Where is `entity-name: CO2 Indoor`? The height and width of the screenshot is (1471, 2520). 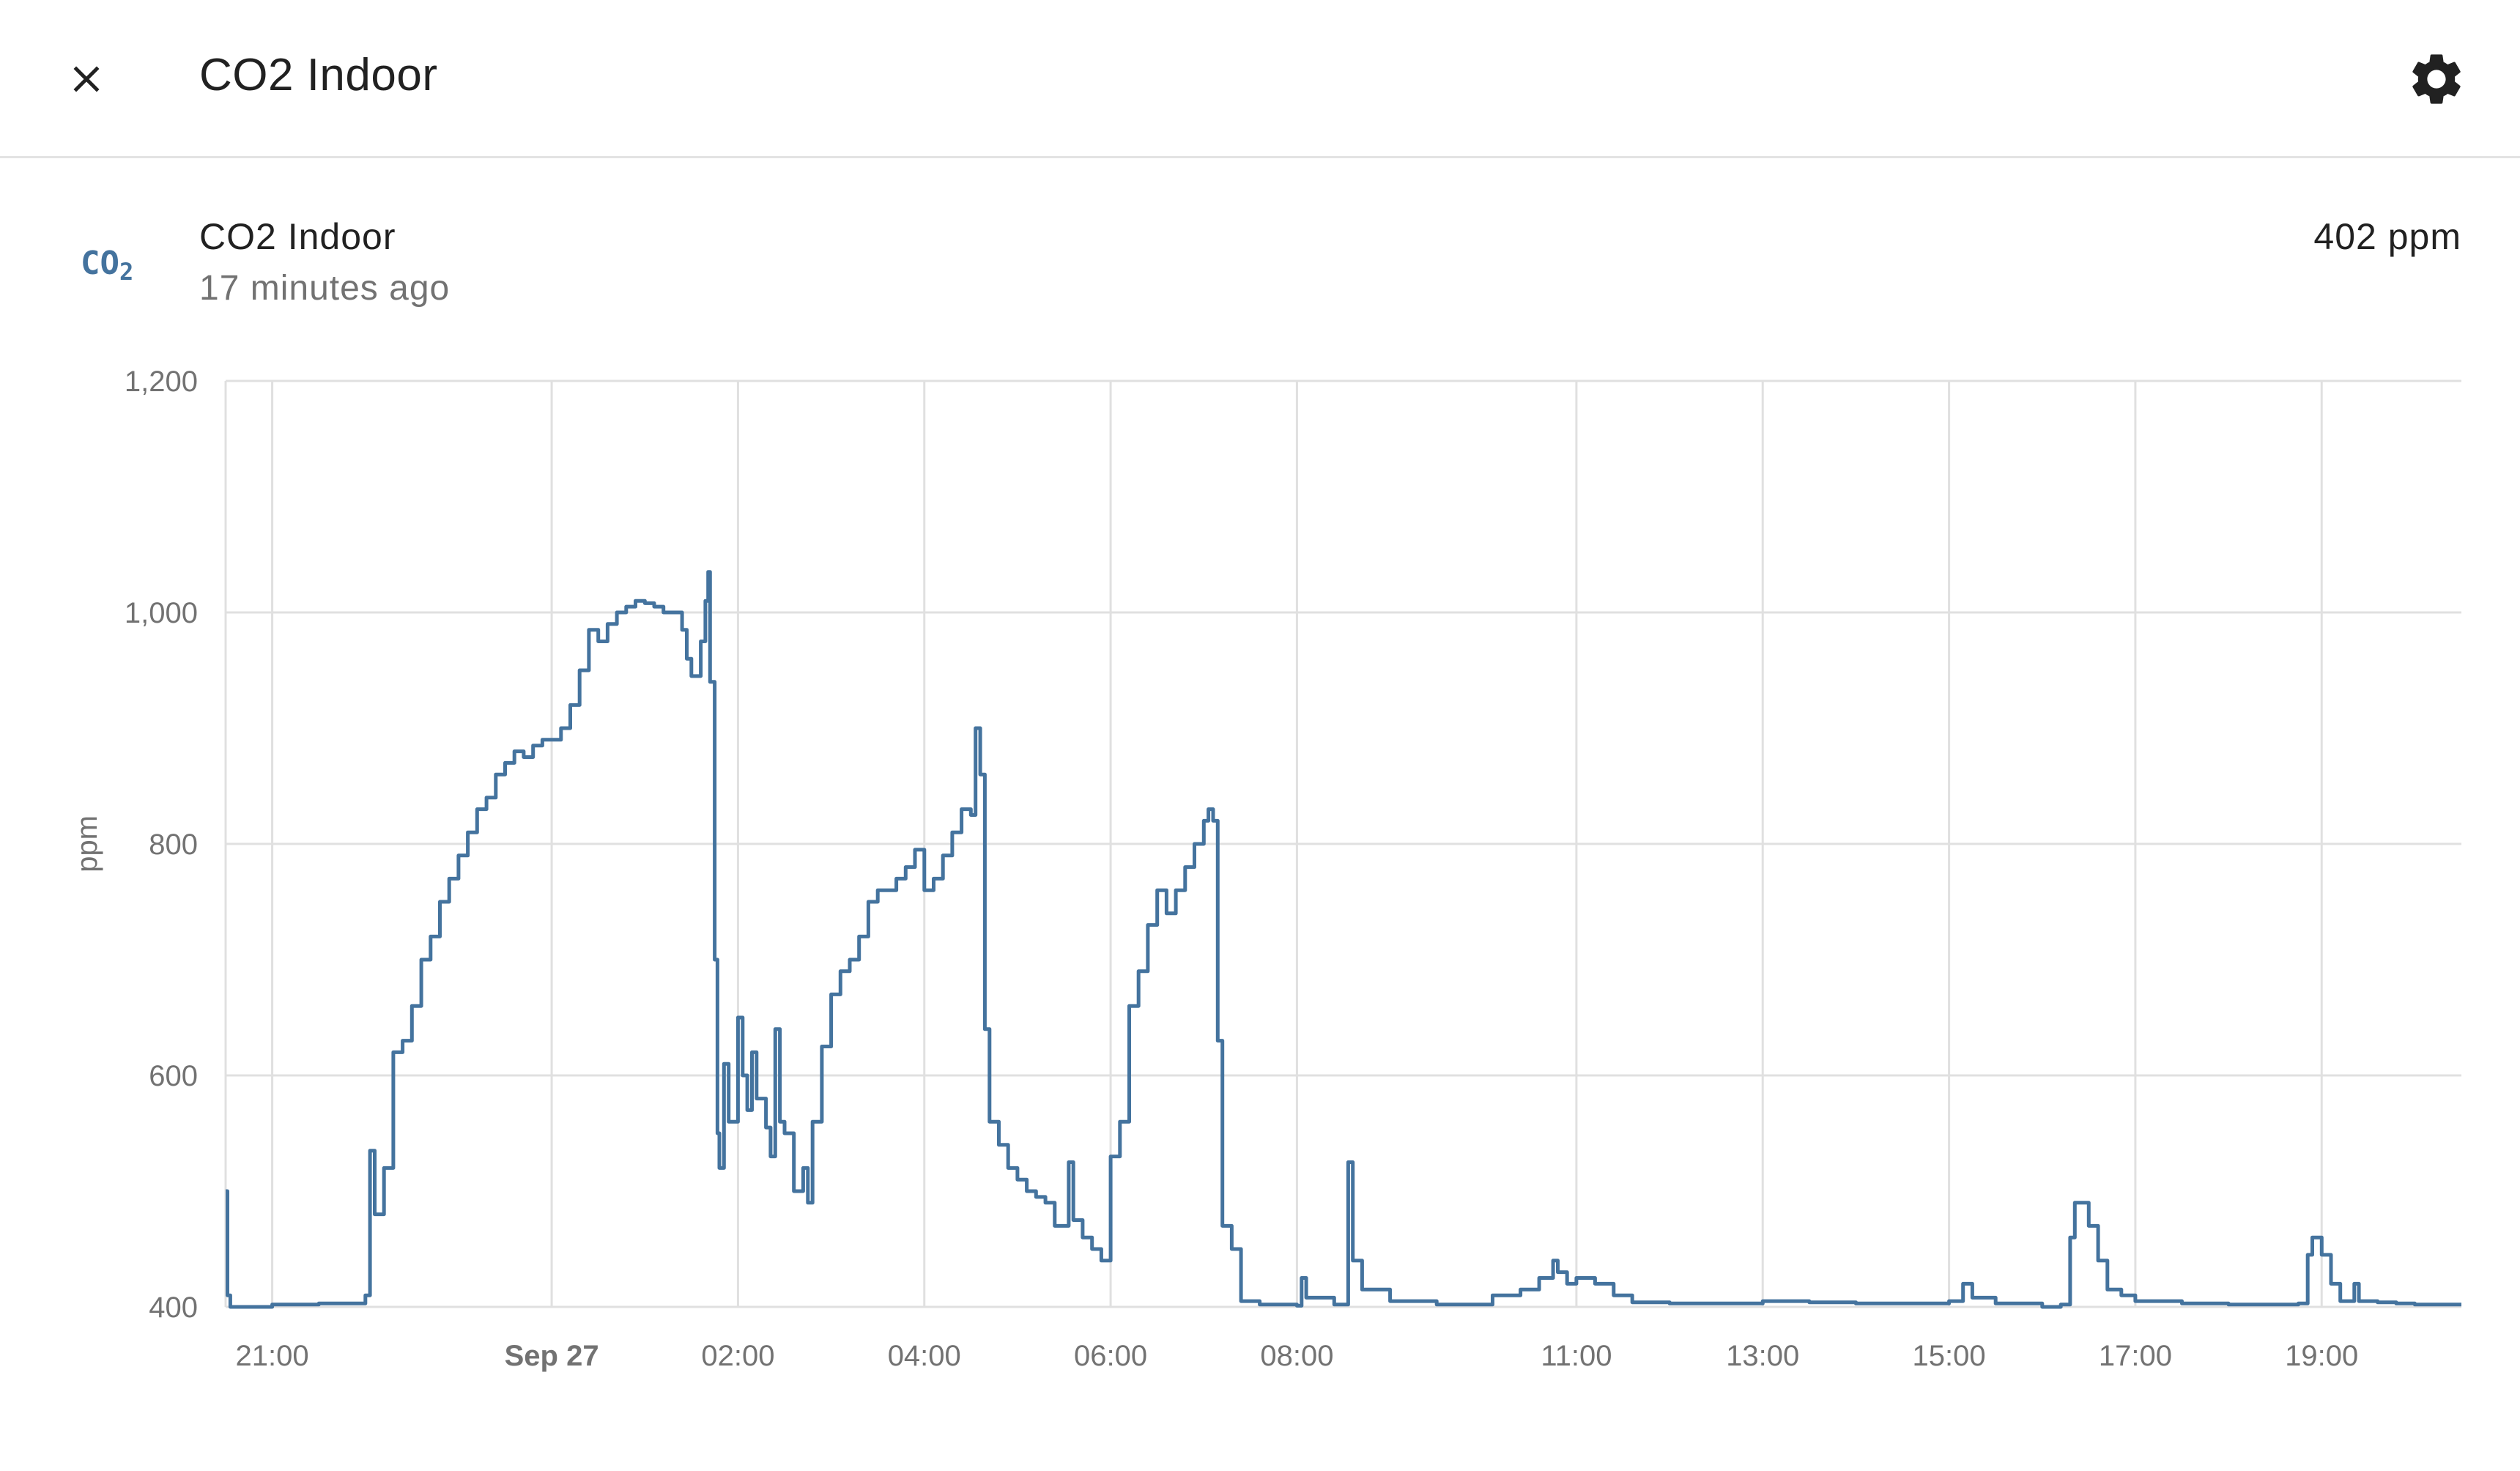 entity-name: CO2 Indoor is located at coordinates (297, 236).